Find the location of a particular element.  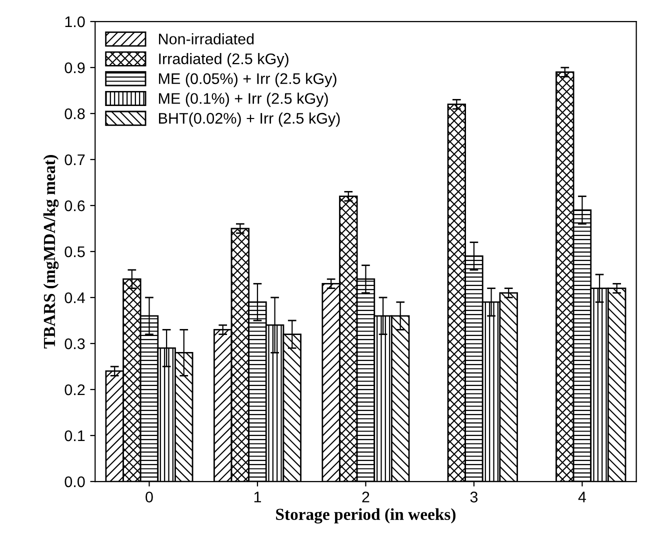

x-tick-label: 3 is located at coordinates (474, 497).